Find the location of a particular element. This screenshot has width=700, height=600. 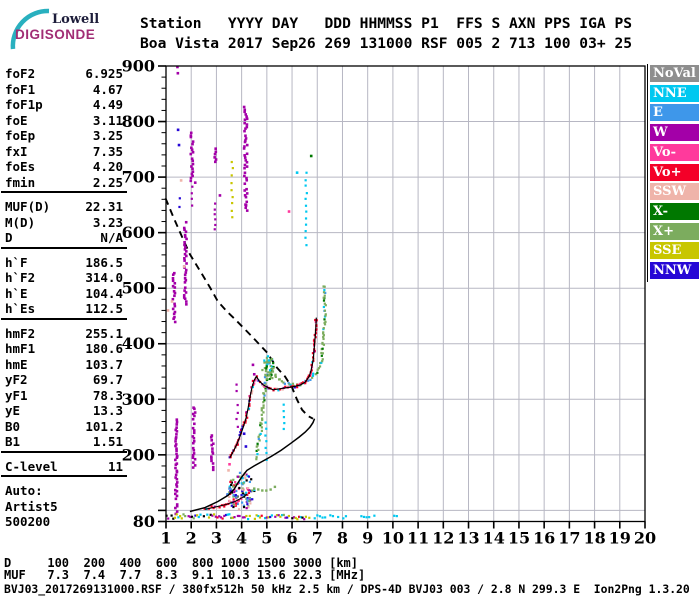

svg-text: 700 is located at coordinates (138, 177).